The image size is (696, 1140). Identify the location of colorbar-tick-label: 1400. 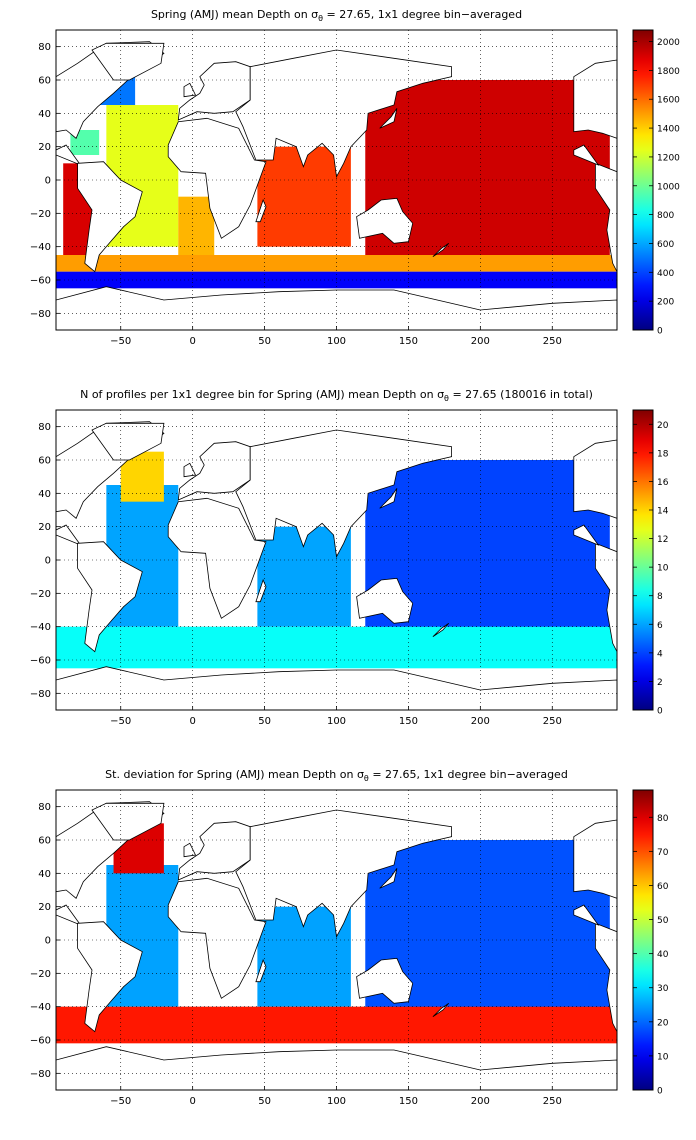
(668, 130).